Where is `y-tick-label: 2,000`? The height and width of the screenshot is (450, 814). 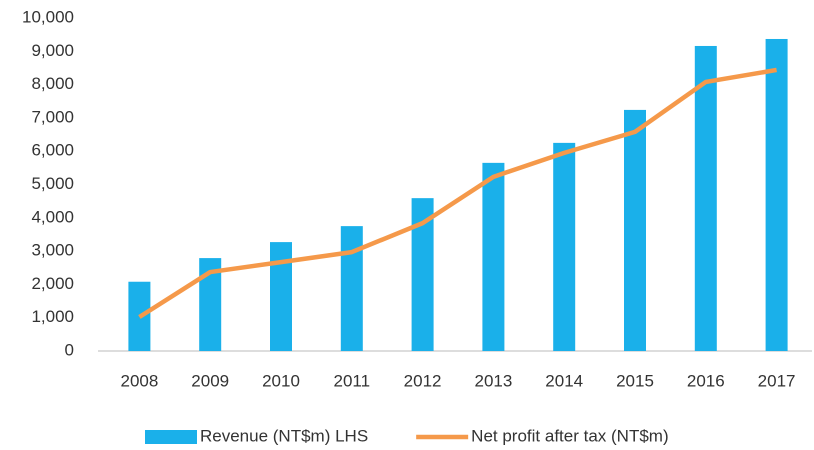
y-tick-label: 2,000 is located at coordinates (52, 283).